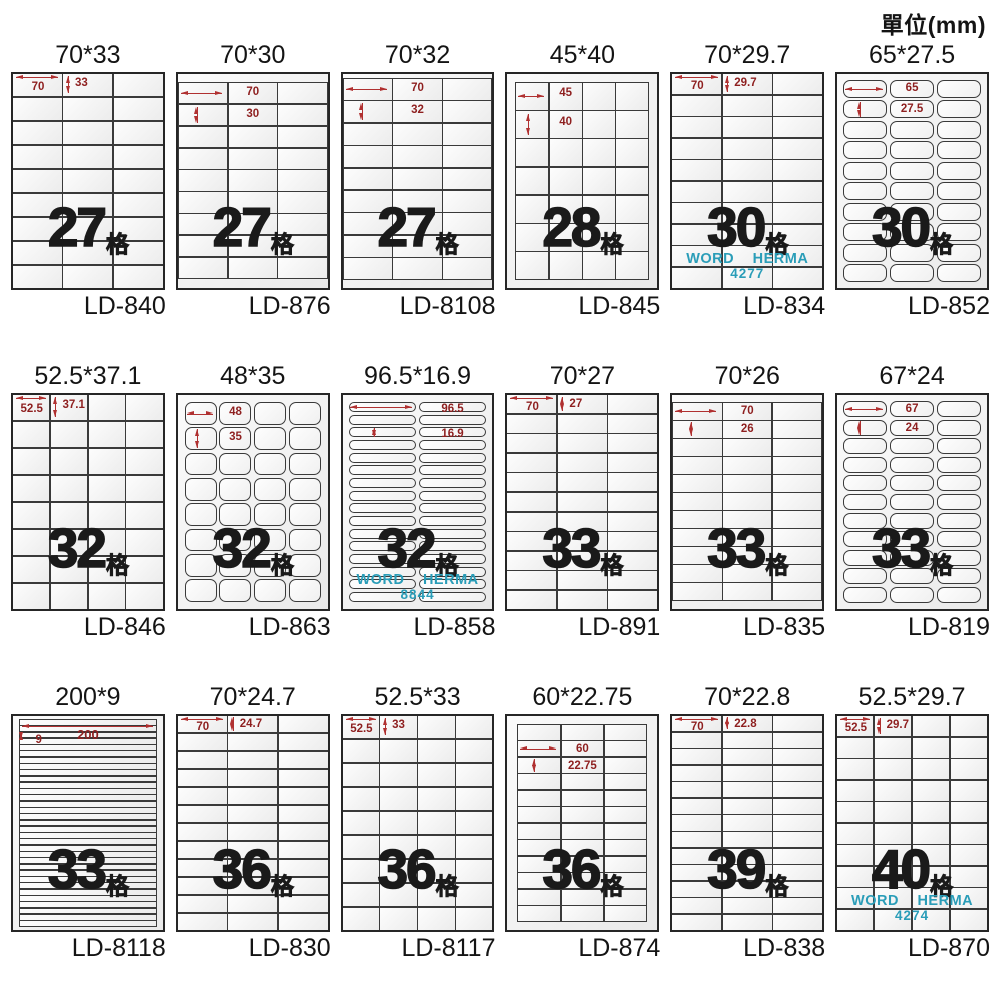 This screenshot has width=1000, height=1000. What do you see at coordinates (747, 266) in the screenshot?
I see `brand-note: WORD HERMA 4277` at bounding box center [747, 266].